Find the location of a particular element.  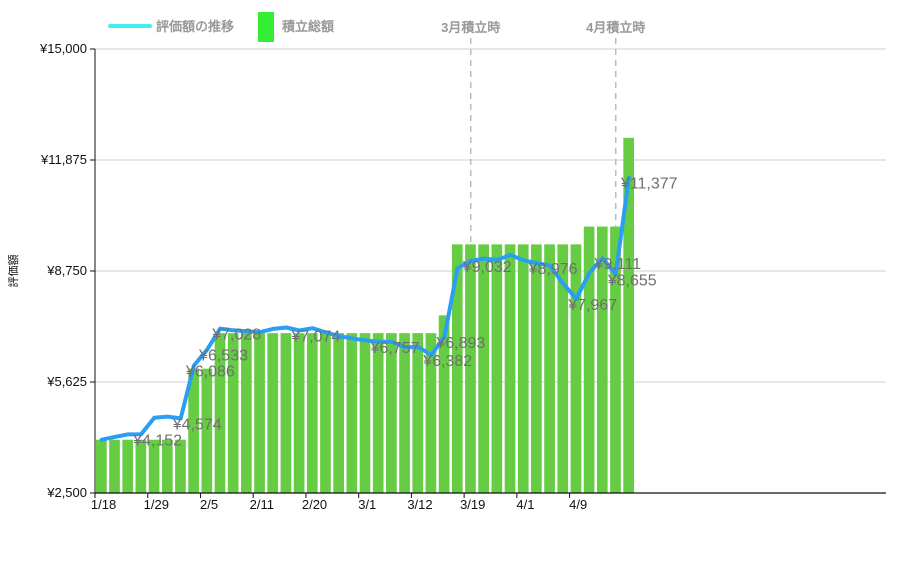

data-label: ¥9,111 is located at coordinates (618, 264).